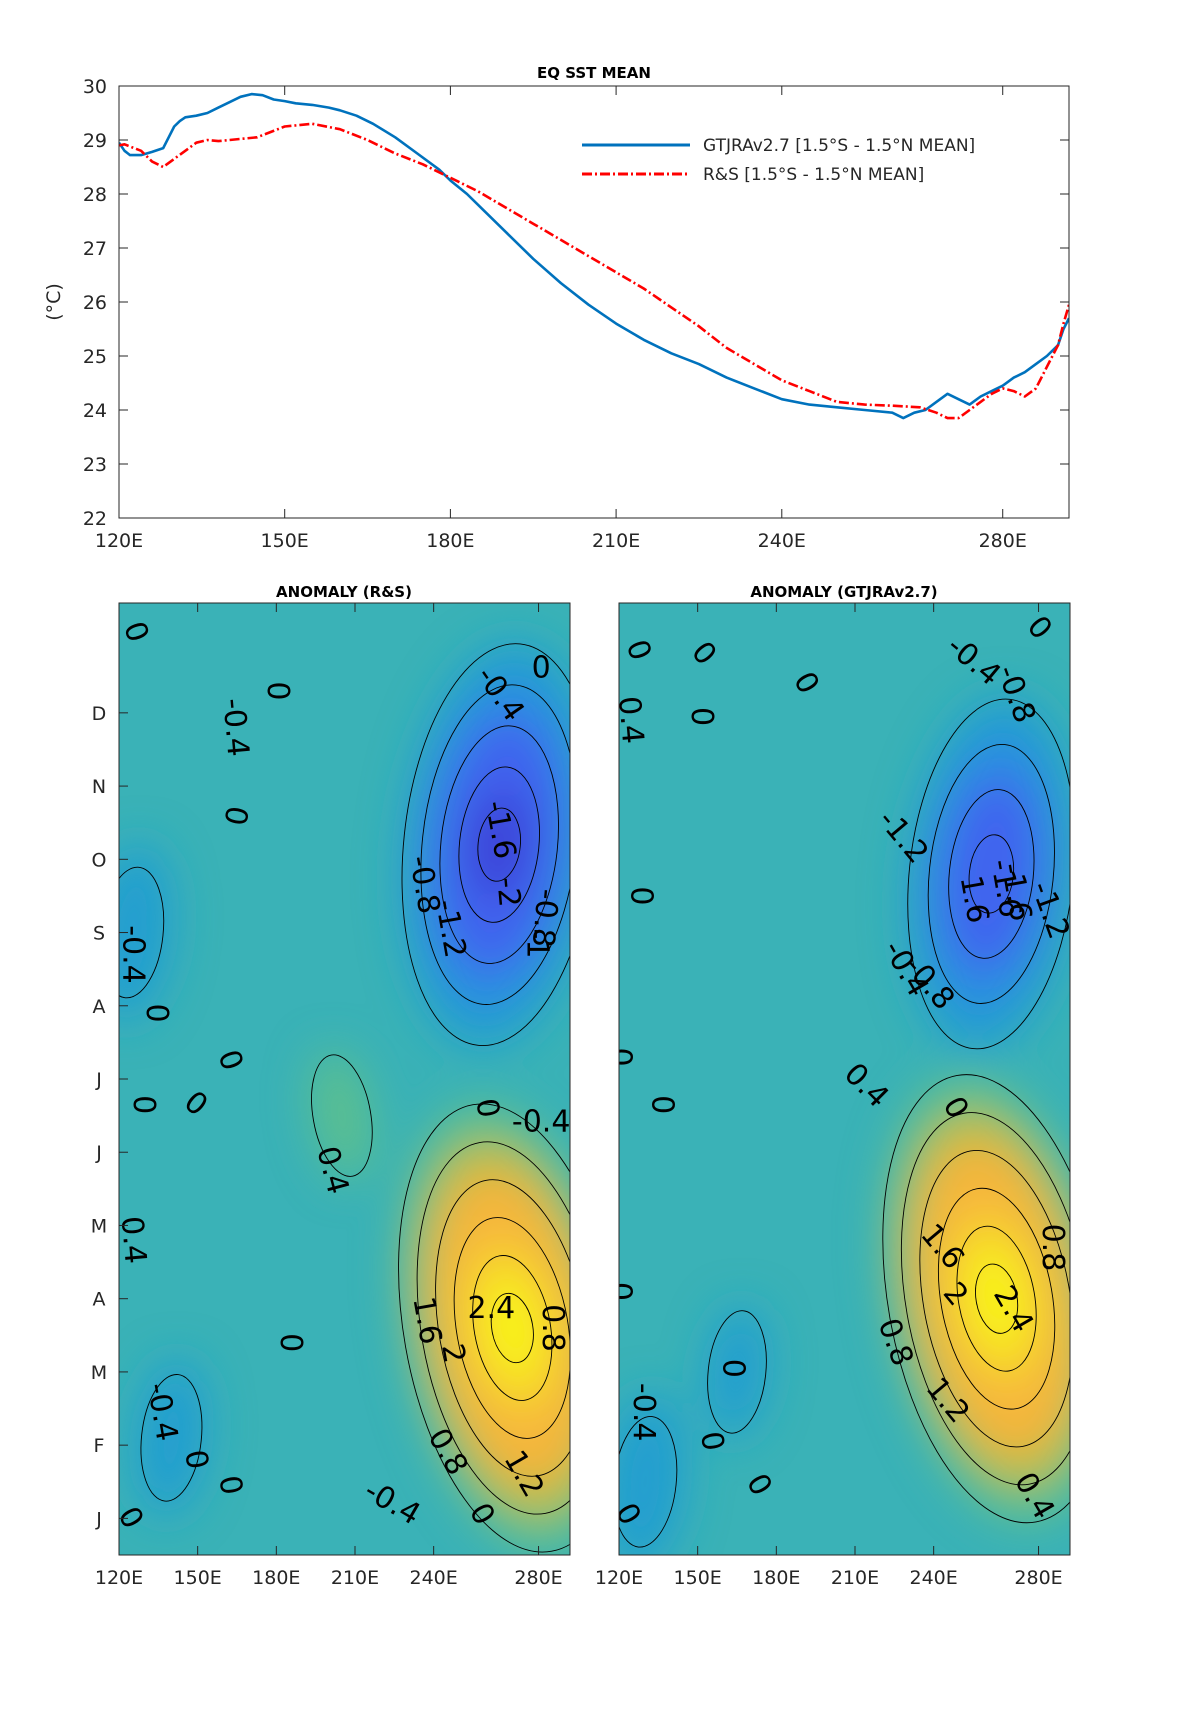  What do you see at coordinates (99, 714) in the screenshot?
I see `month-tick-label: D` at bounding box center [99, 714].